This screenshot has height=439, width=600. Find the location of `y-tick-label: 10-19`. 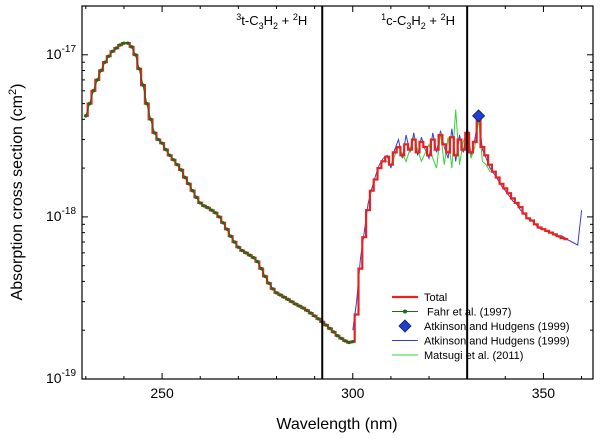

y-tick-label: 10-19 is located at coordinates (61, 377).